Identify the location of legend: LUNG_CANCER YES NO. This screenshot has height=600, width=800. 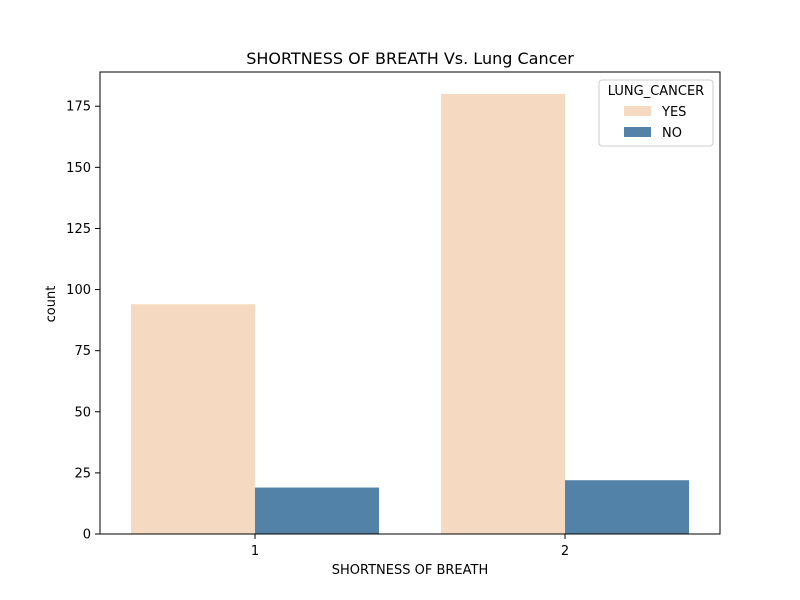
(656, 113).